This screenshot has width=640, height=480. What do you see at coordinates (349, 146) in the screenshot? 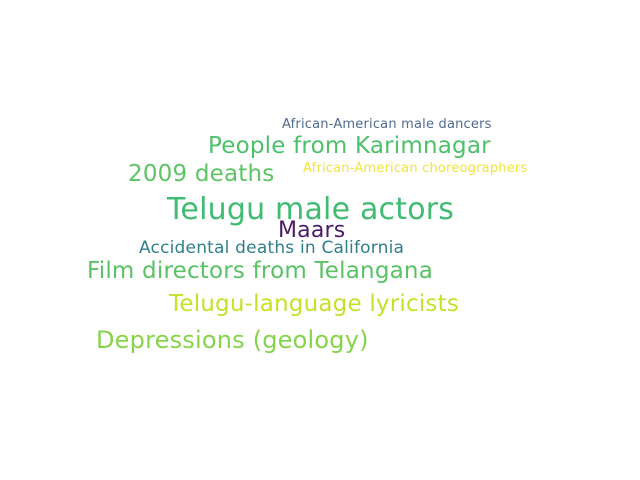
I see `word-people-from-karimnagar: People from Karimnagar` at bounding box center [349, 146].